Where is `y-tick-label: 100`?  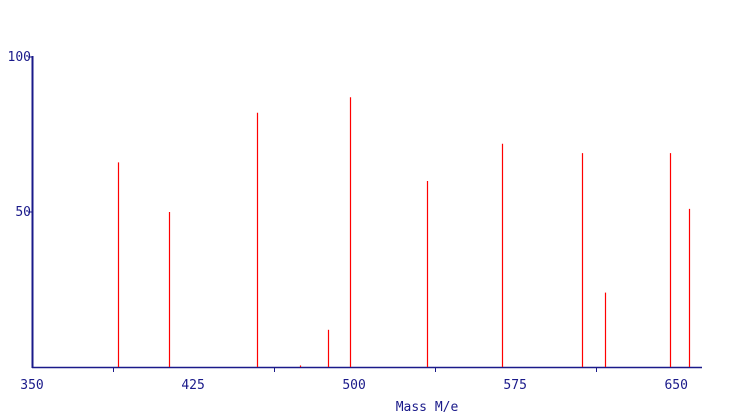
y-tick-label: 100 is located at coordinates (19, 57).